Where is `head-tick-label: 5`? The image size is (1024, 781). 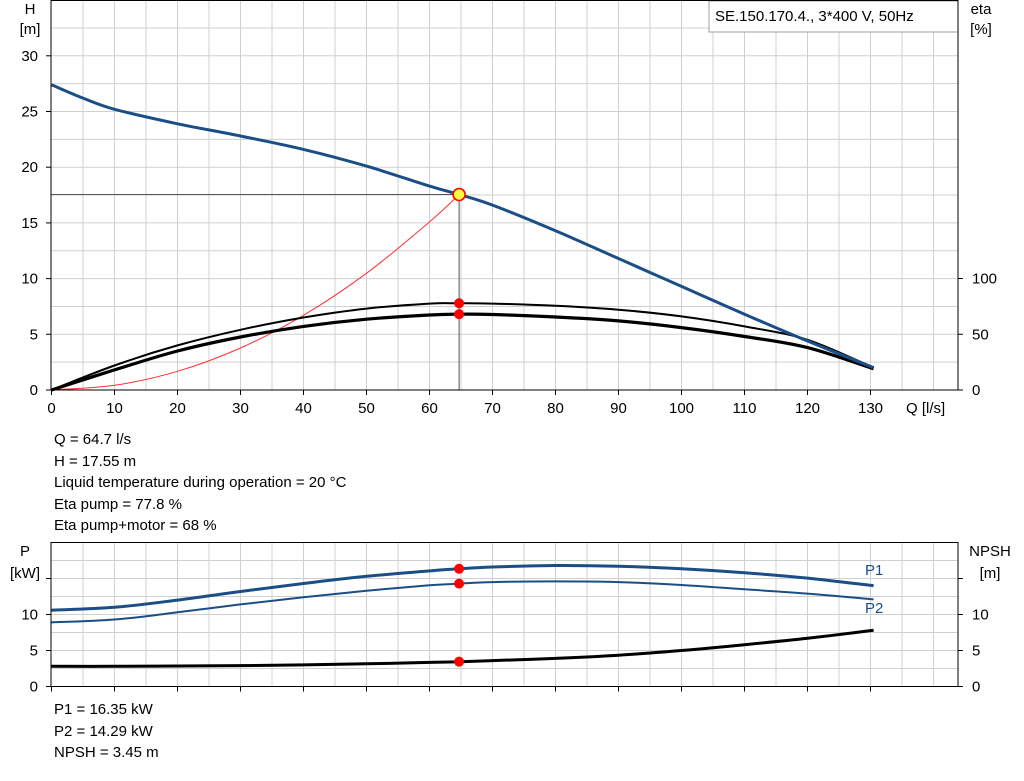 head-tick-label: 5 is located at coordinates (34, 334).